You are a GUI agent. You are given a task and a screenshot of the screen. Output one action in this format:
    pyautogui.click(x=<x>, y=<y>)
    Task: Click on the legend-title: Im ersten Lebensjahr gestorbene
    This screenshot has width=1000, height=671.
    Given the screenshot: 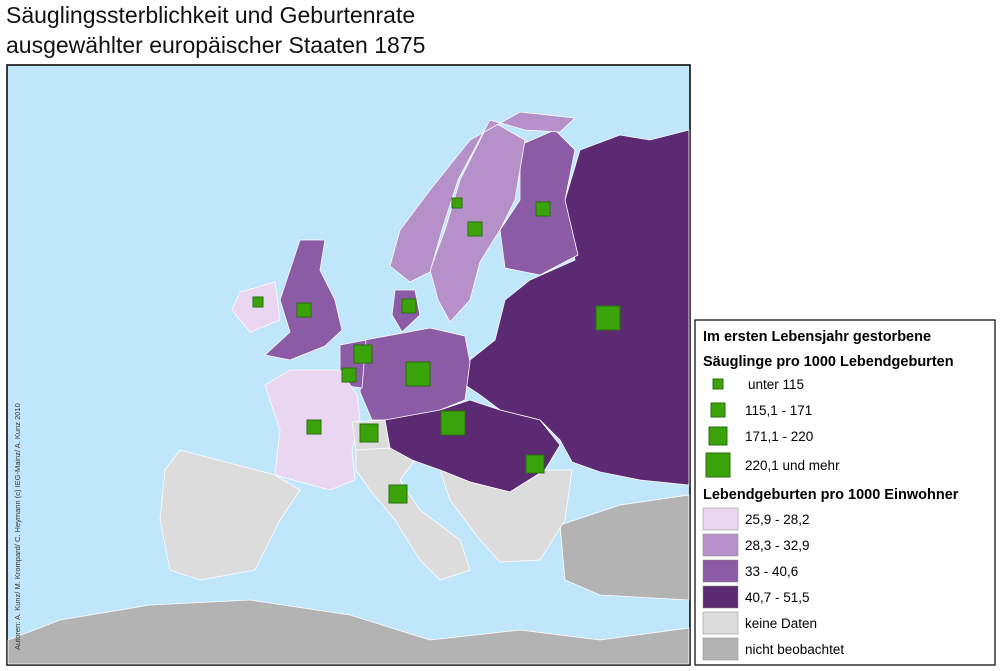 What is the action you would take?
    pyautogui.click(x=817, y=337)
    